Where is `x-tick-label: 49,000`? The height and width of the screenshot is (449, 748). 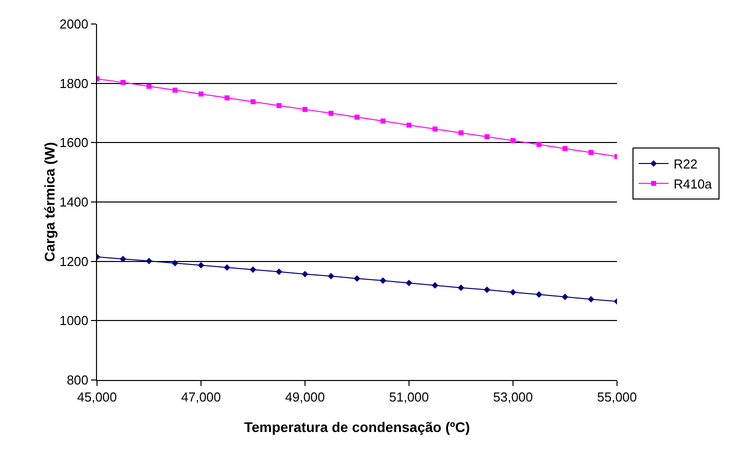 x-tick-label: 49,000 is located at coordinates (305, 397).